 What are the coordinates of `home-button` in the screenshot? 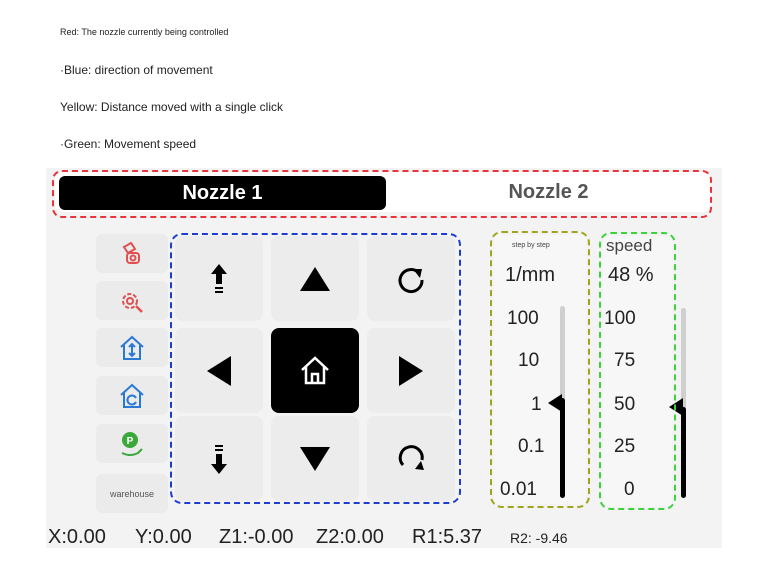 It's located at (315, 370).